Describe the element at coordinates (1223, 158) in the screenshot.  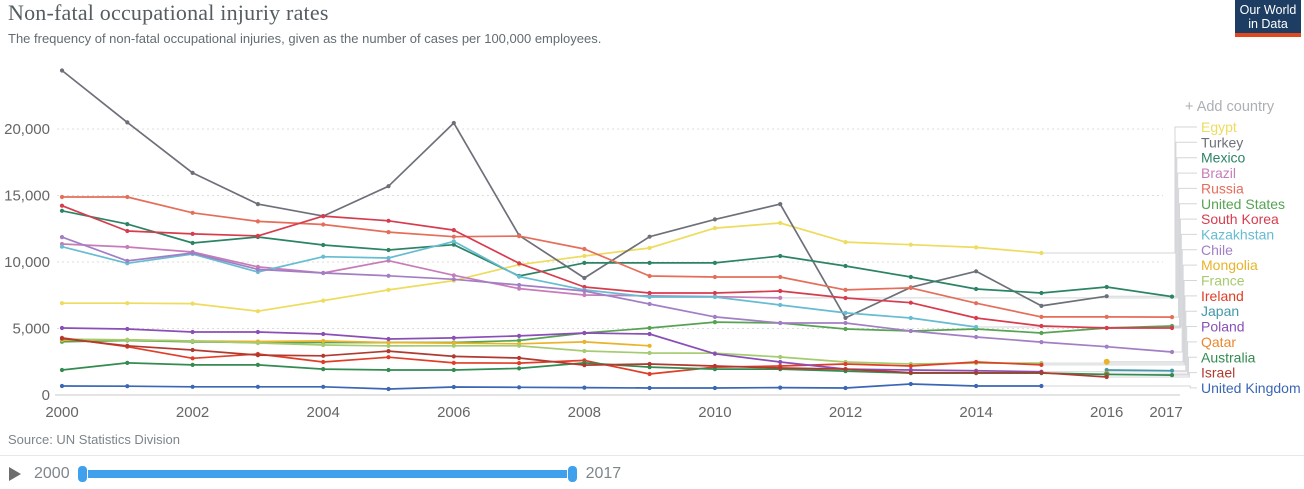
I see `legend-label-mexico: Mexico` at that location.